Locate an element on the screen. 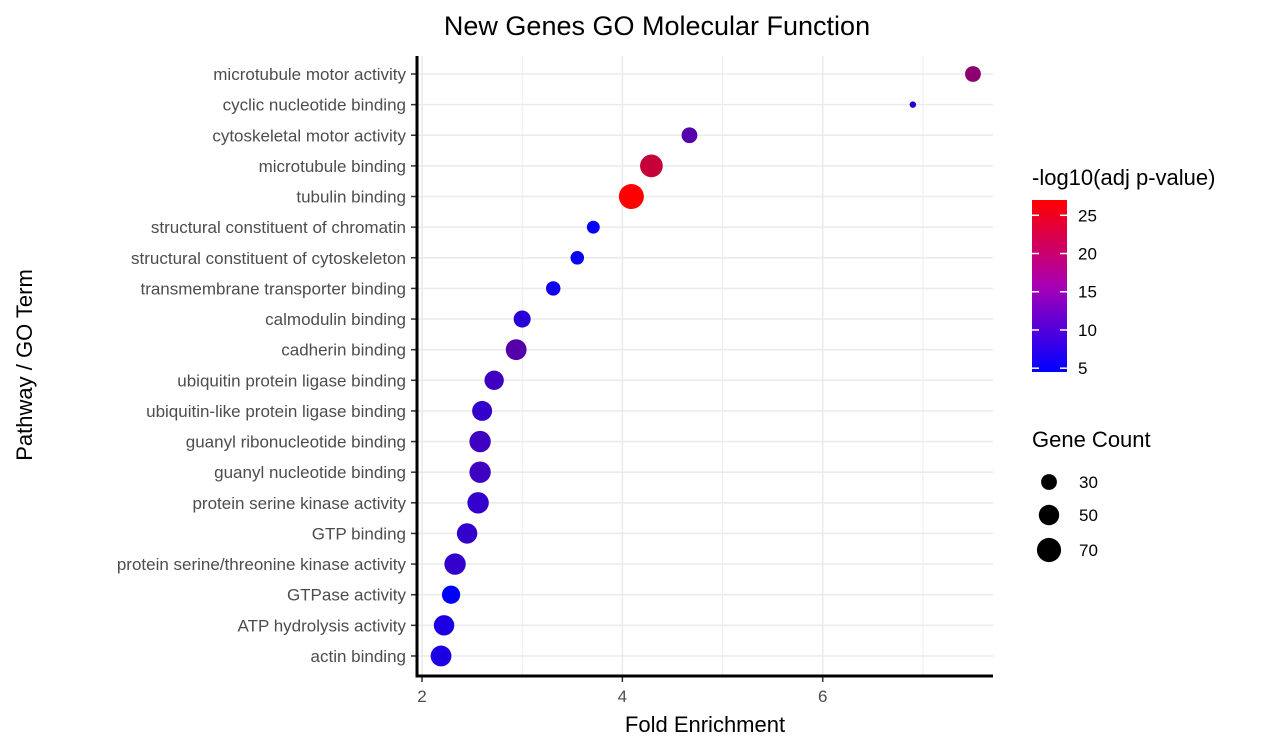 The image size is (1275, 750). y-tick-label: GTP binding is located at coordinates (359, 533).